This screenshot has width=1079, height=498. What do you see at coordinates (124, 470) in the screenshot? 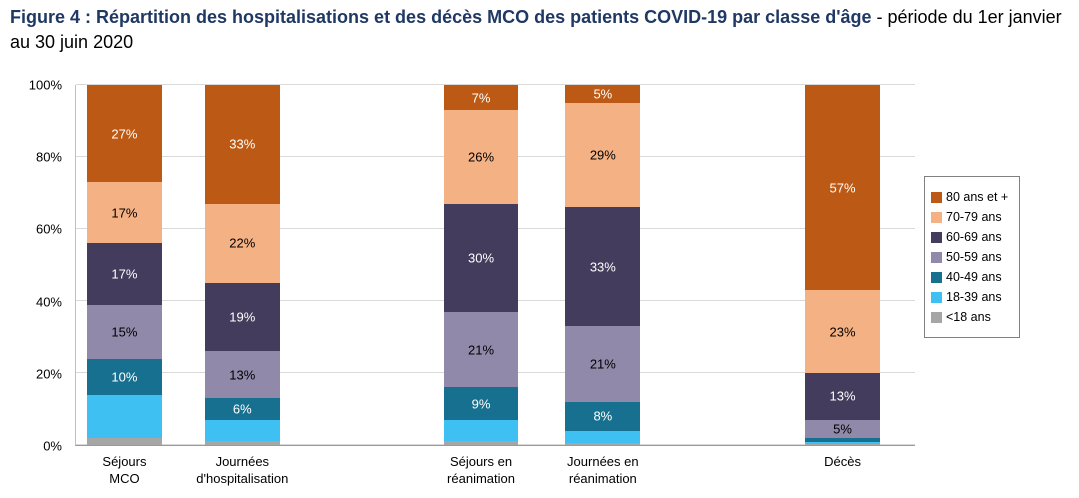
I see `x-axis-category-label: Séjours MCO` at bounding box center [124, 470].